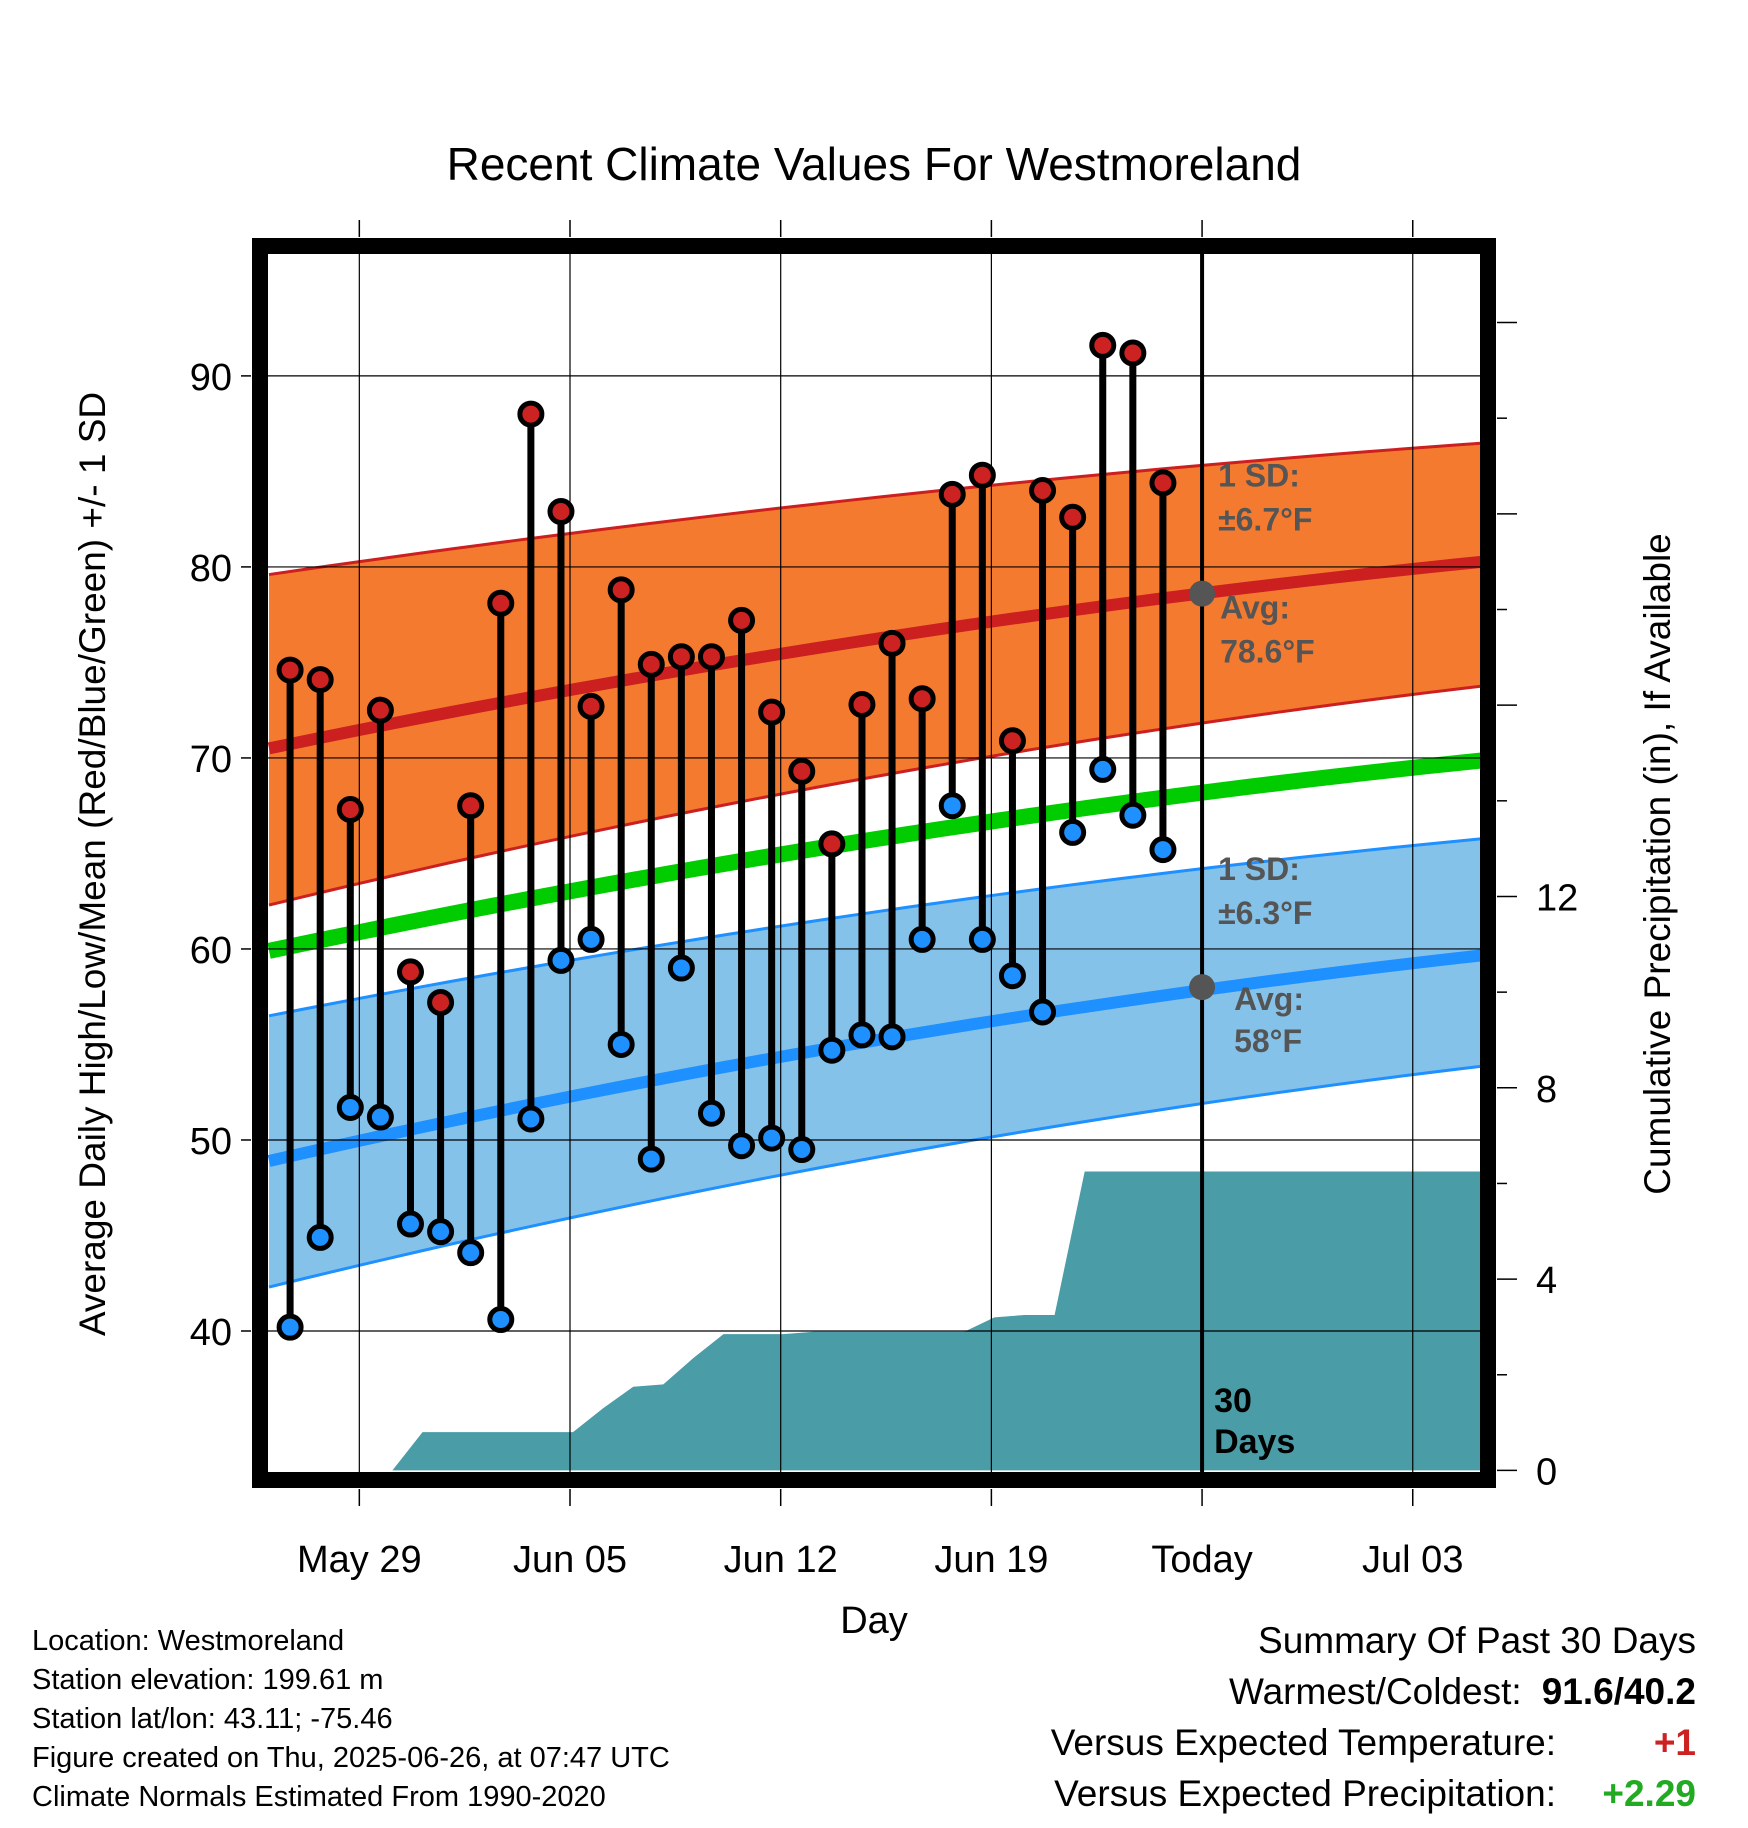 The height and width of the screenshot is (1828, 1748). What do you see at coordinates (1618, 1691) in the screenshot?
I see `warm-cold-value: 91.6/40.2` at bounding box center [1618, 1691].